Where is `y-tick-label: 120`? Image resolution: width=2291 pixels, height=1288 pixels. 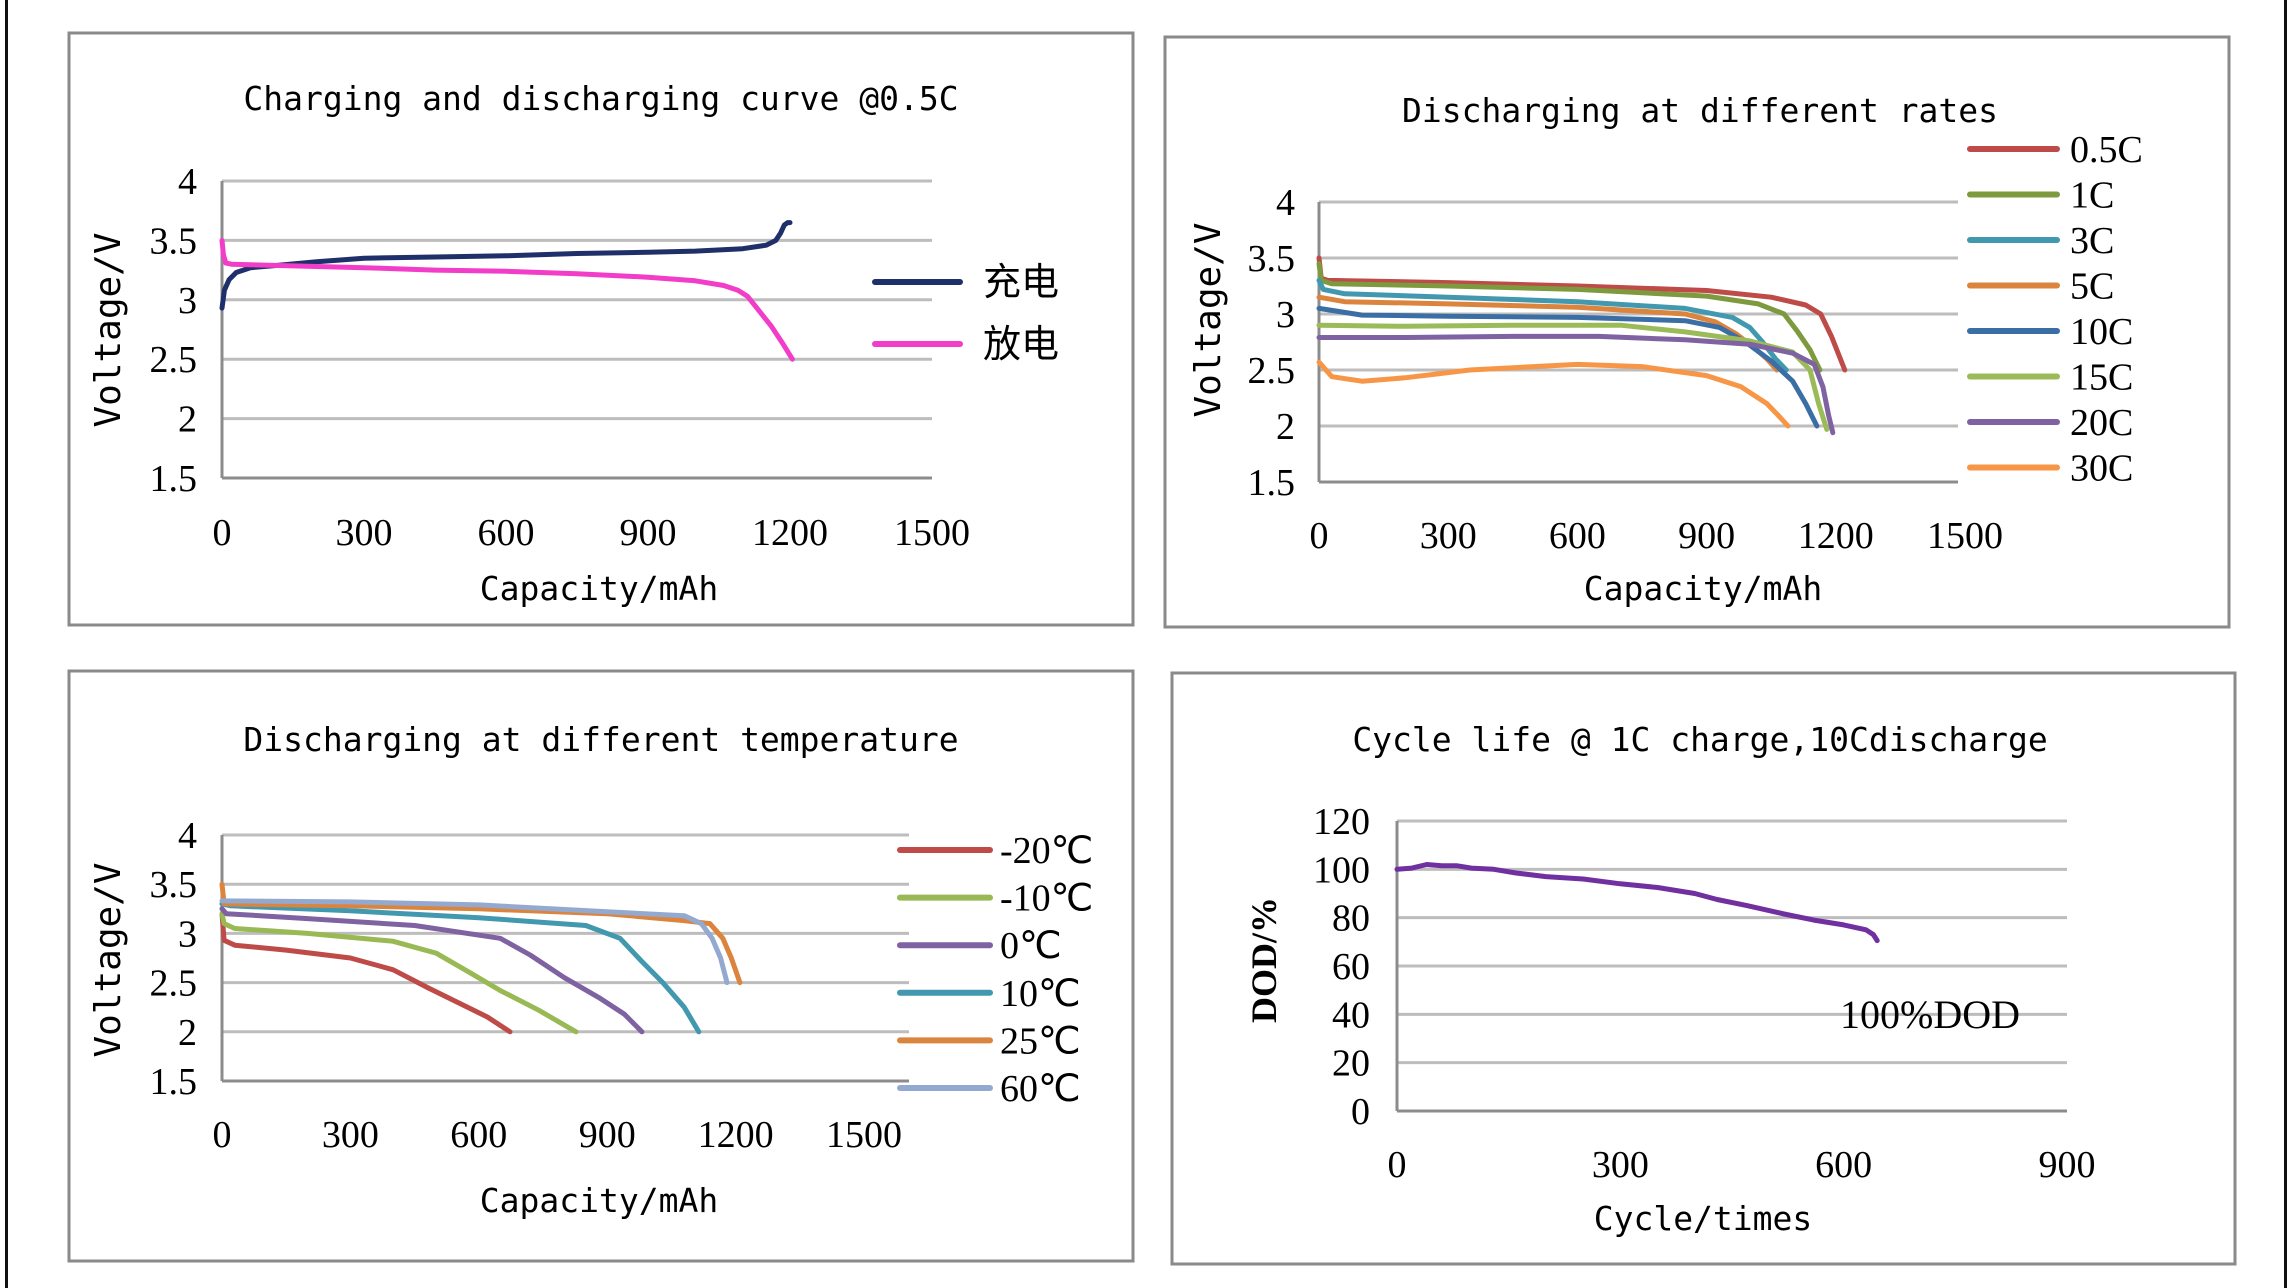
y-tick-label: 120 is located at coordinates (1341, 822).